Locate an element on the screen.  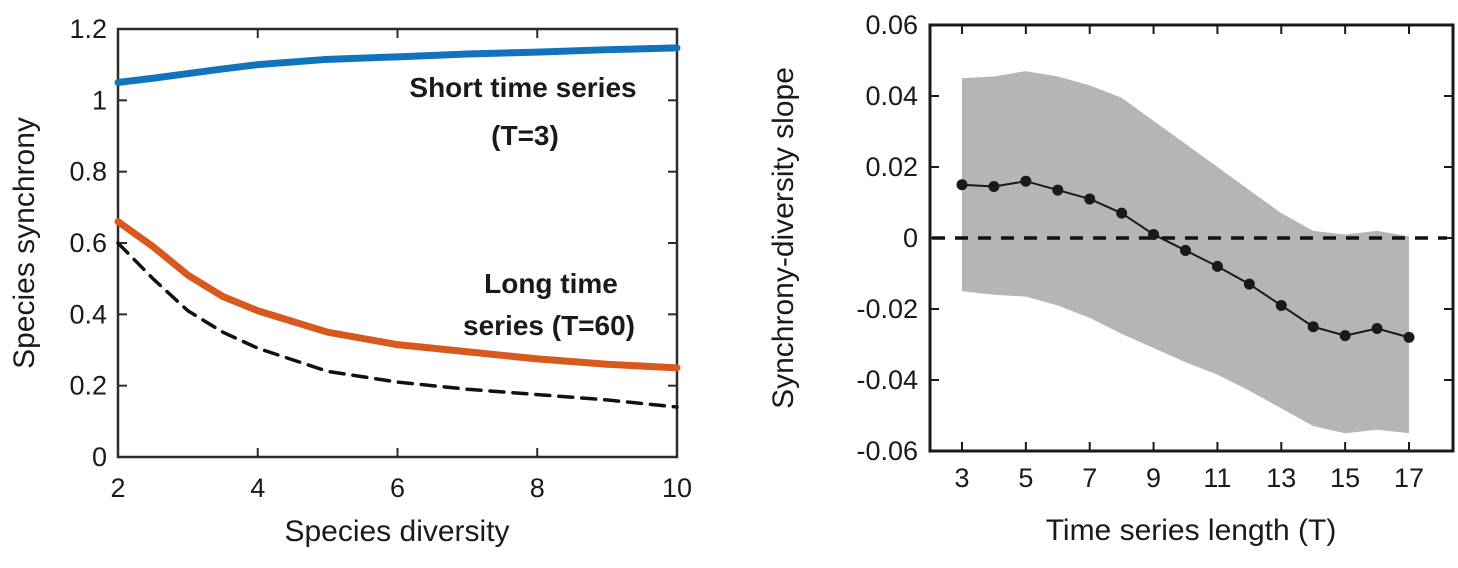
y-tick-label: 0.8 is located at coordinates (88, 172).